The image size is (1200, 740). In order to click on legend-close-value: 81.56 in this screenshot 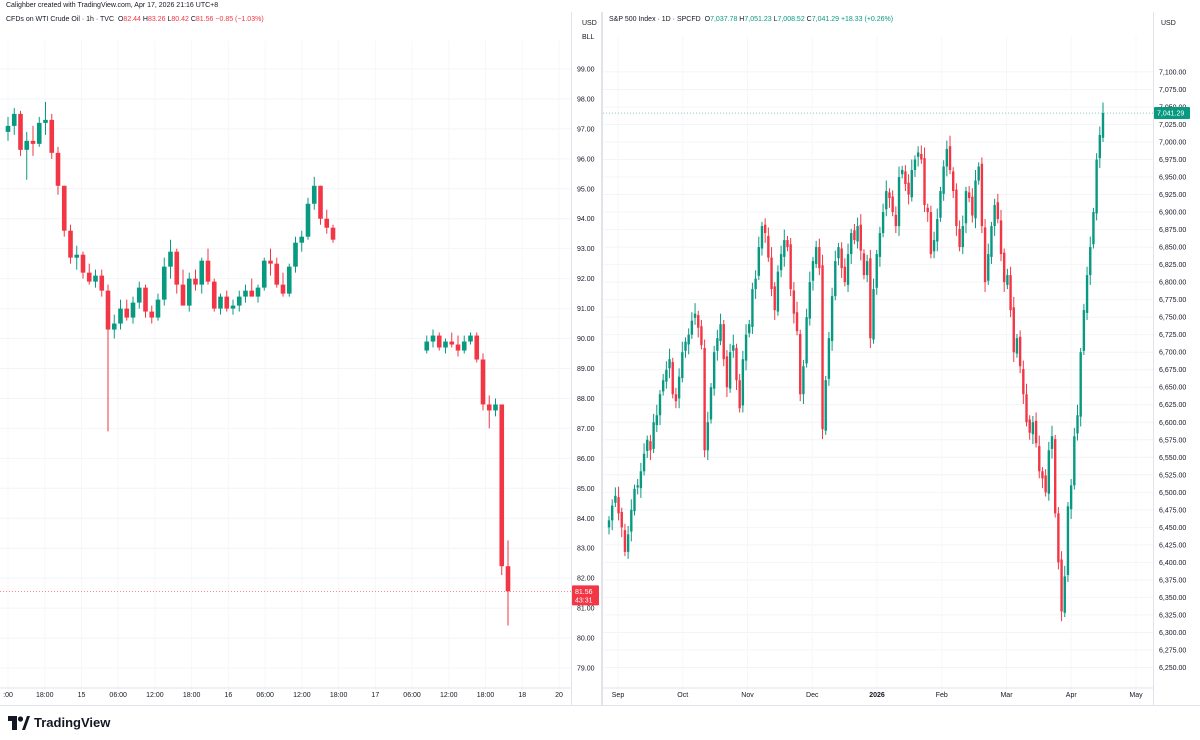, I will do `click(204, 19)`.